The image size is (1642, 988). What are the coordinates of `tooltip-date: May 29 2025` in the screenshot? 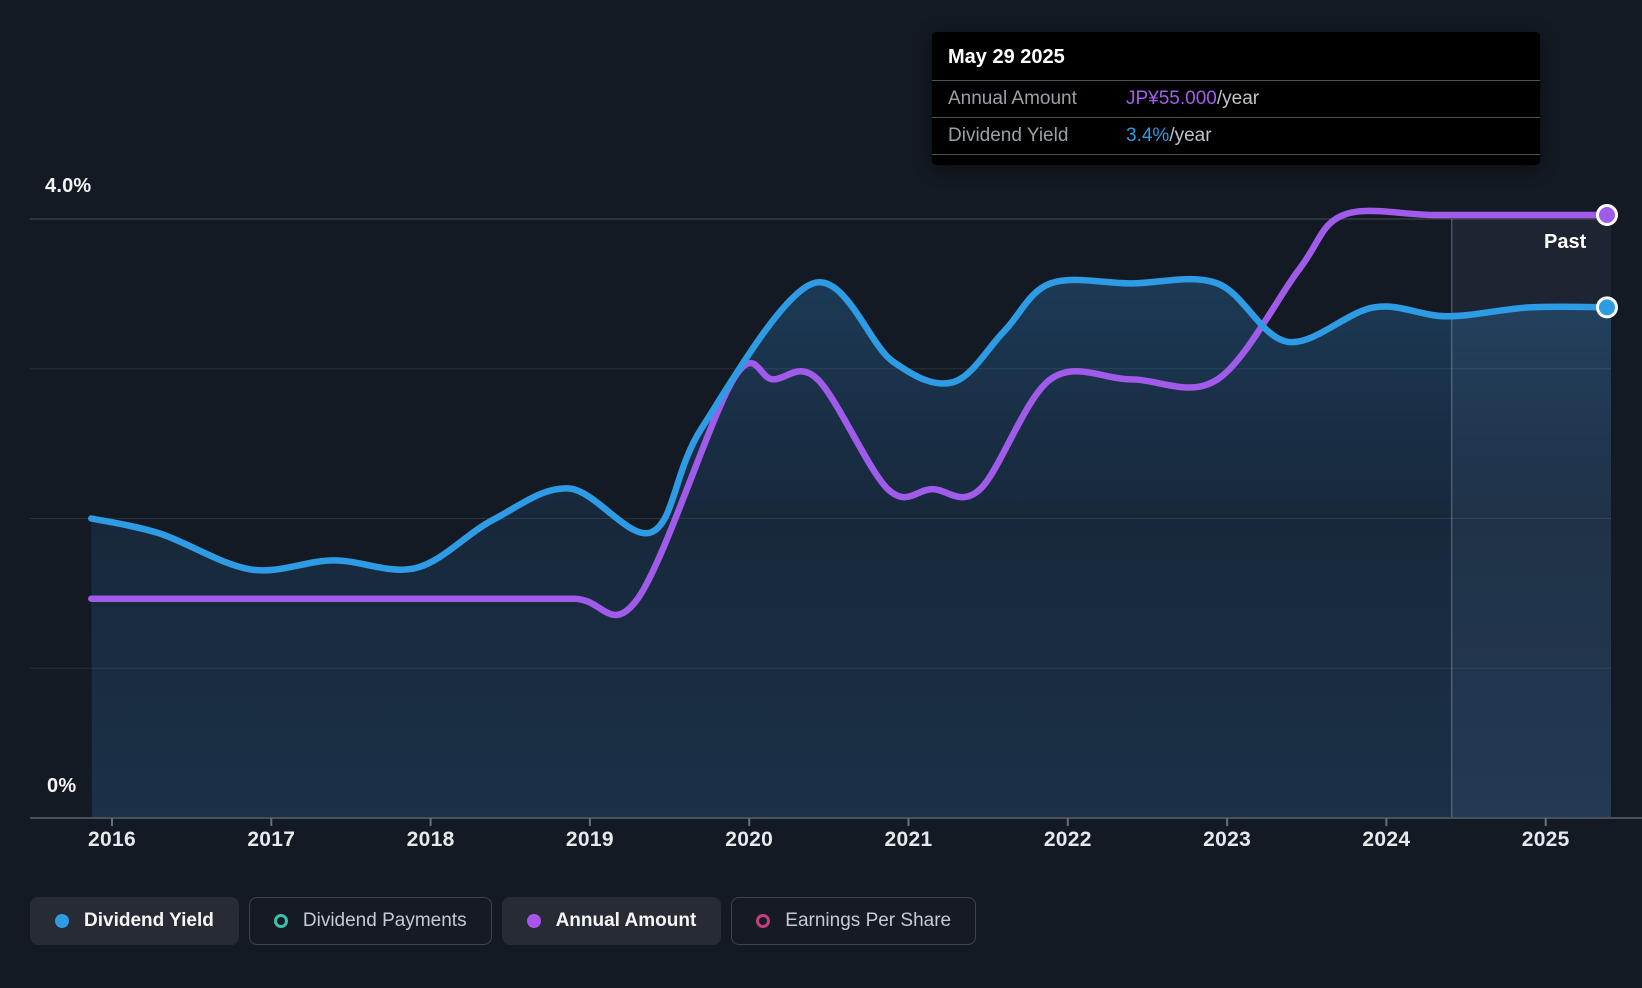 It's located at (1006, 57).